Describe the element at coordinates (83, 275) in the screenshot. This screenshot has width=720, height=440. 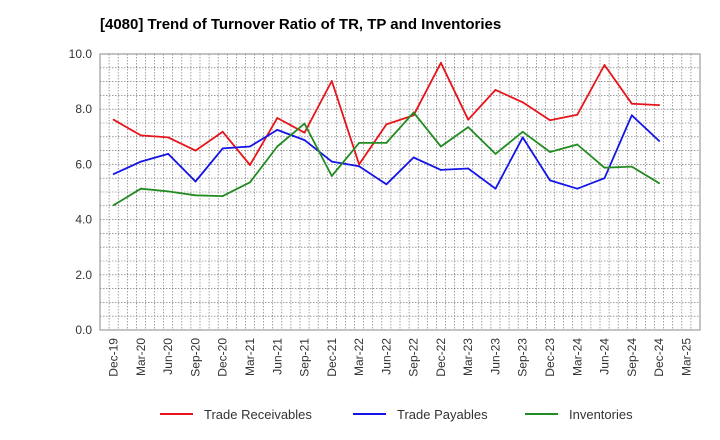
I see `y-tick-label: 2.0` at that location.